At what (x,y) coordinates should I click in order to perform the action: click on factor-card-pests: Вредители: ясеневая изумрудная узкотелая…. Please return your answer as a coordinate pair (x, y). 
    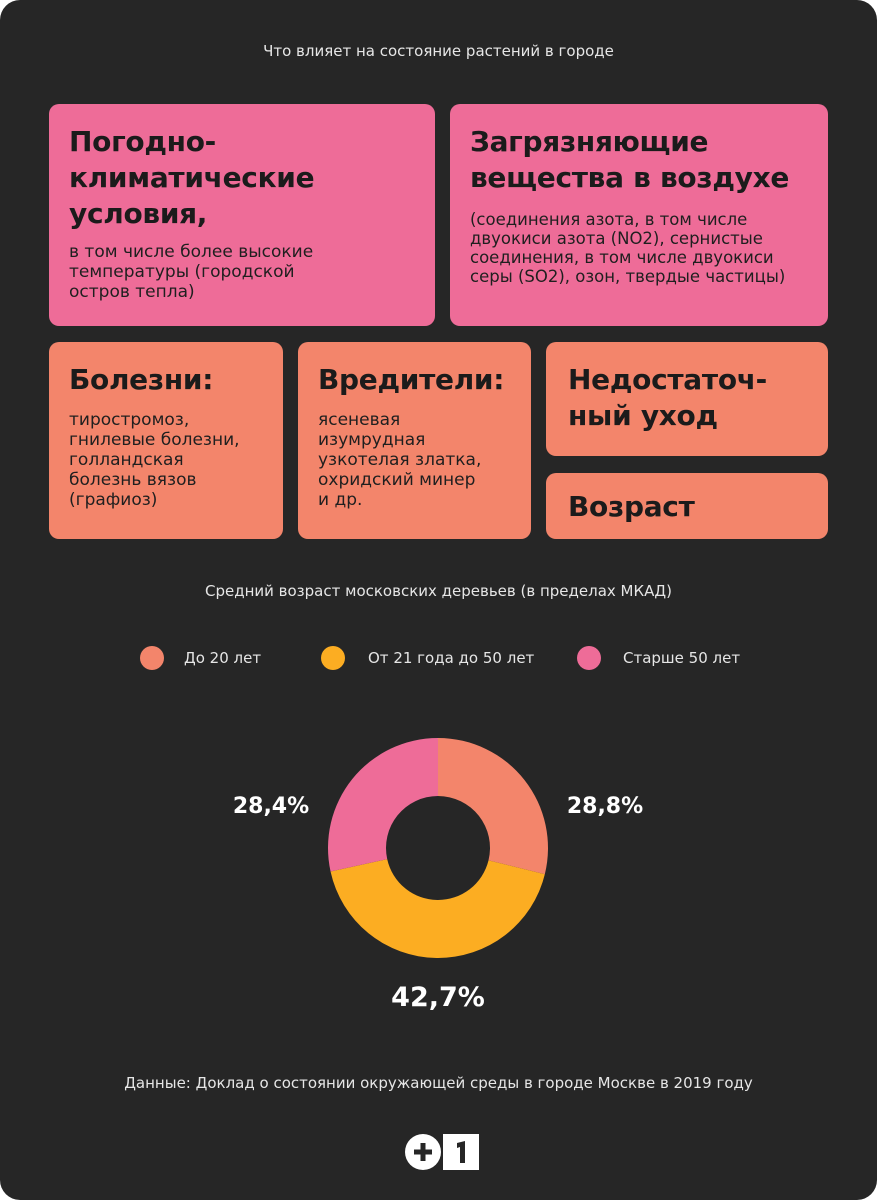
    Looking at the image, I should click on (414, 440).